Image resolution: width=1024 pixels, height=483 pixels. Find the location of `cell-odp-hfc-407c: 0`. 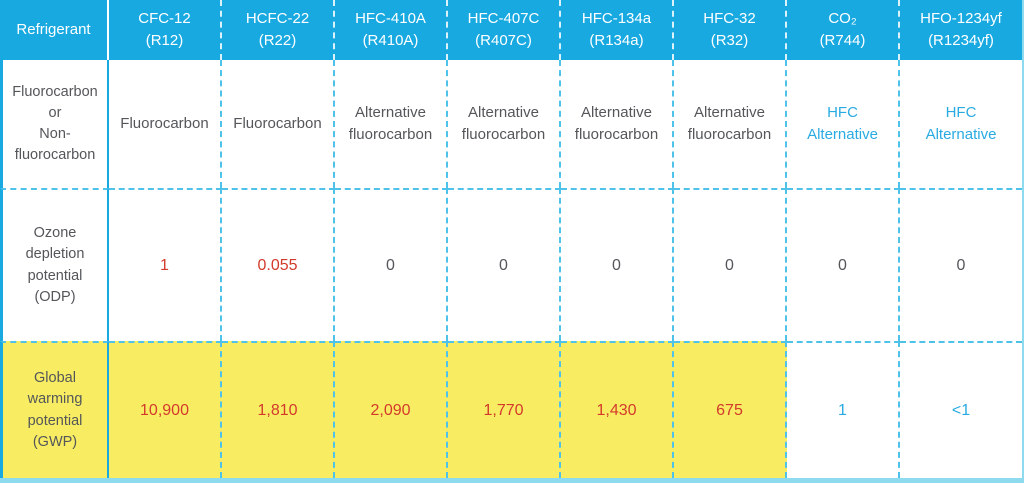

cell-odp-hfc-407c: 0 is located at coordinates (504, 264).